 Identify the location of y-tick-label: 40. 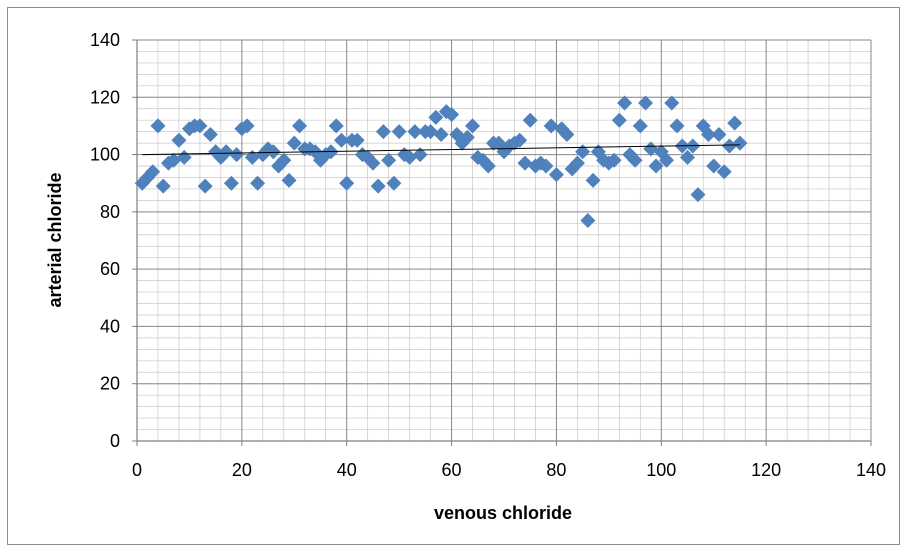
(110, 326).